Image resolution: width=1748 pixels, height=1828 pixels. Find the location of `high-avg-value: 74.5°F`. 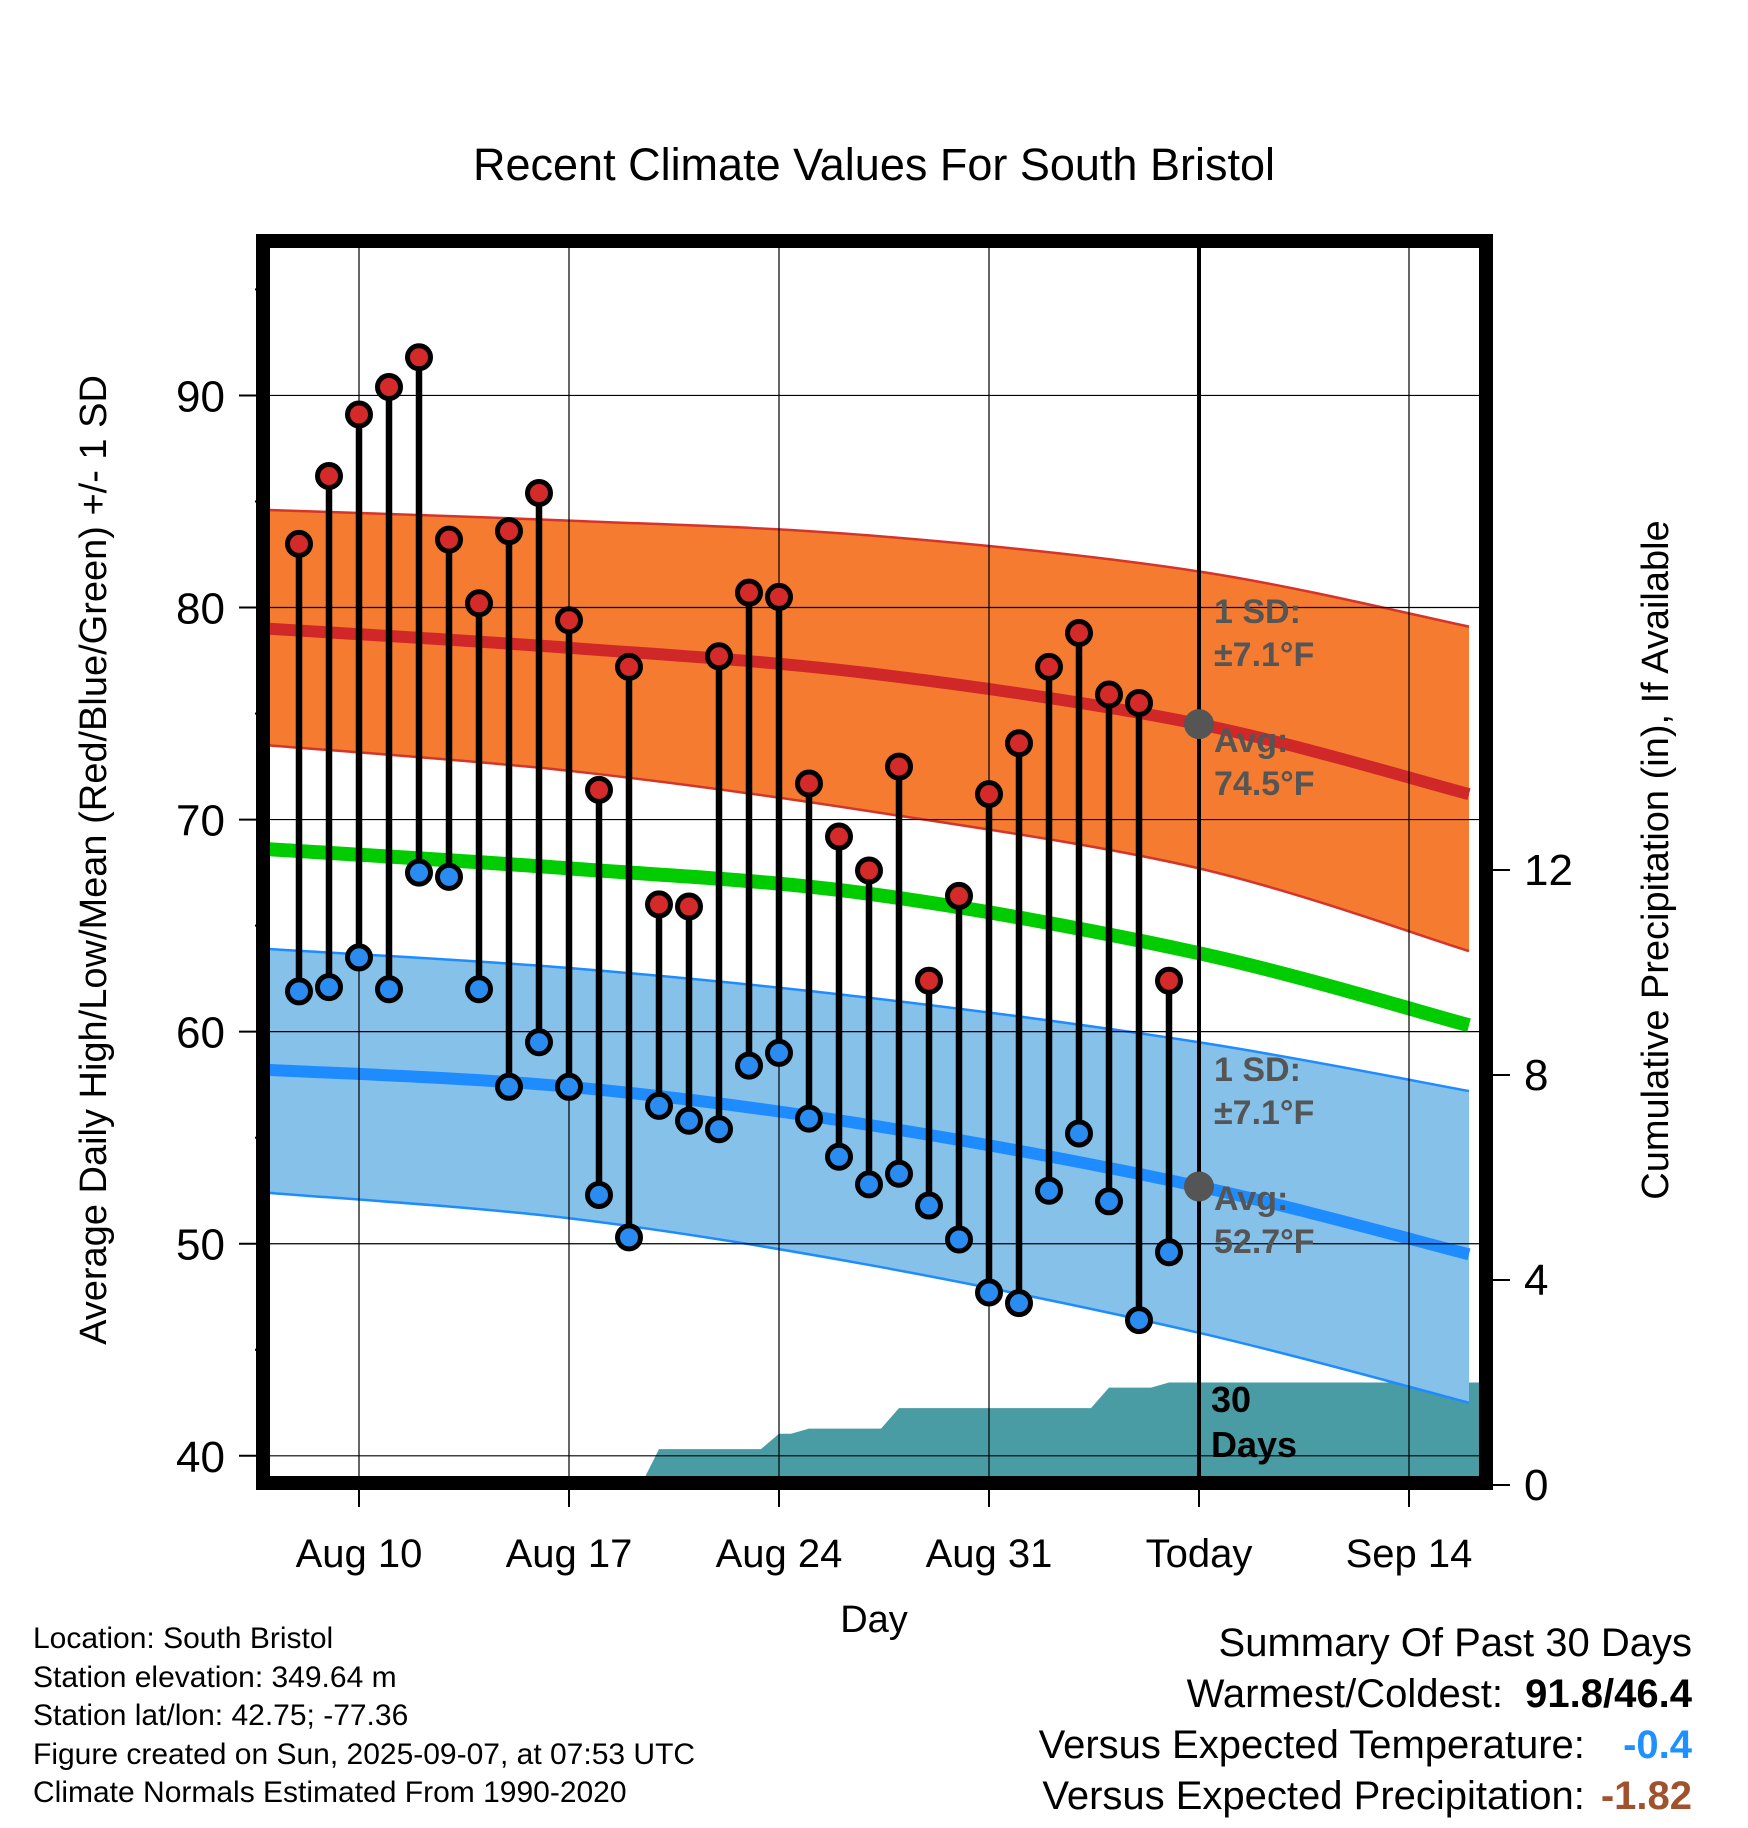

high-avg-value: 74.5°F is located at coordinates (1264, 784).